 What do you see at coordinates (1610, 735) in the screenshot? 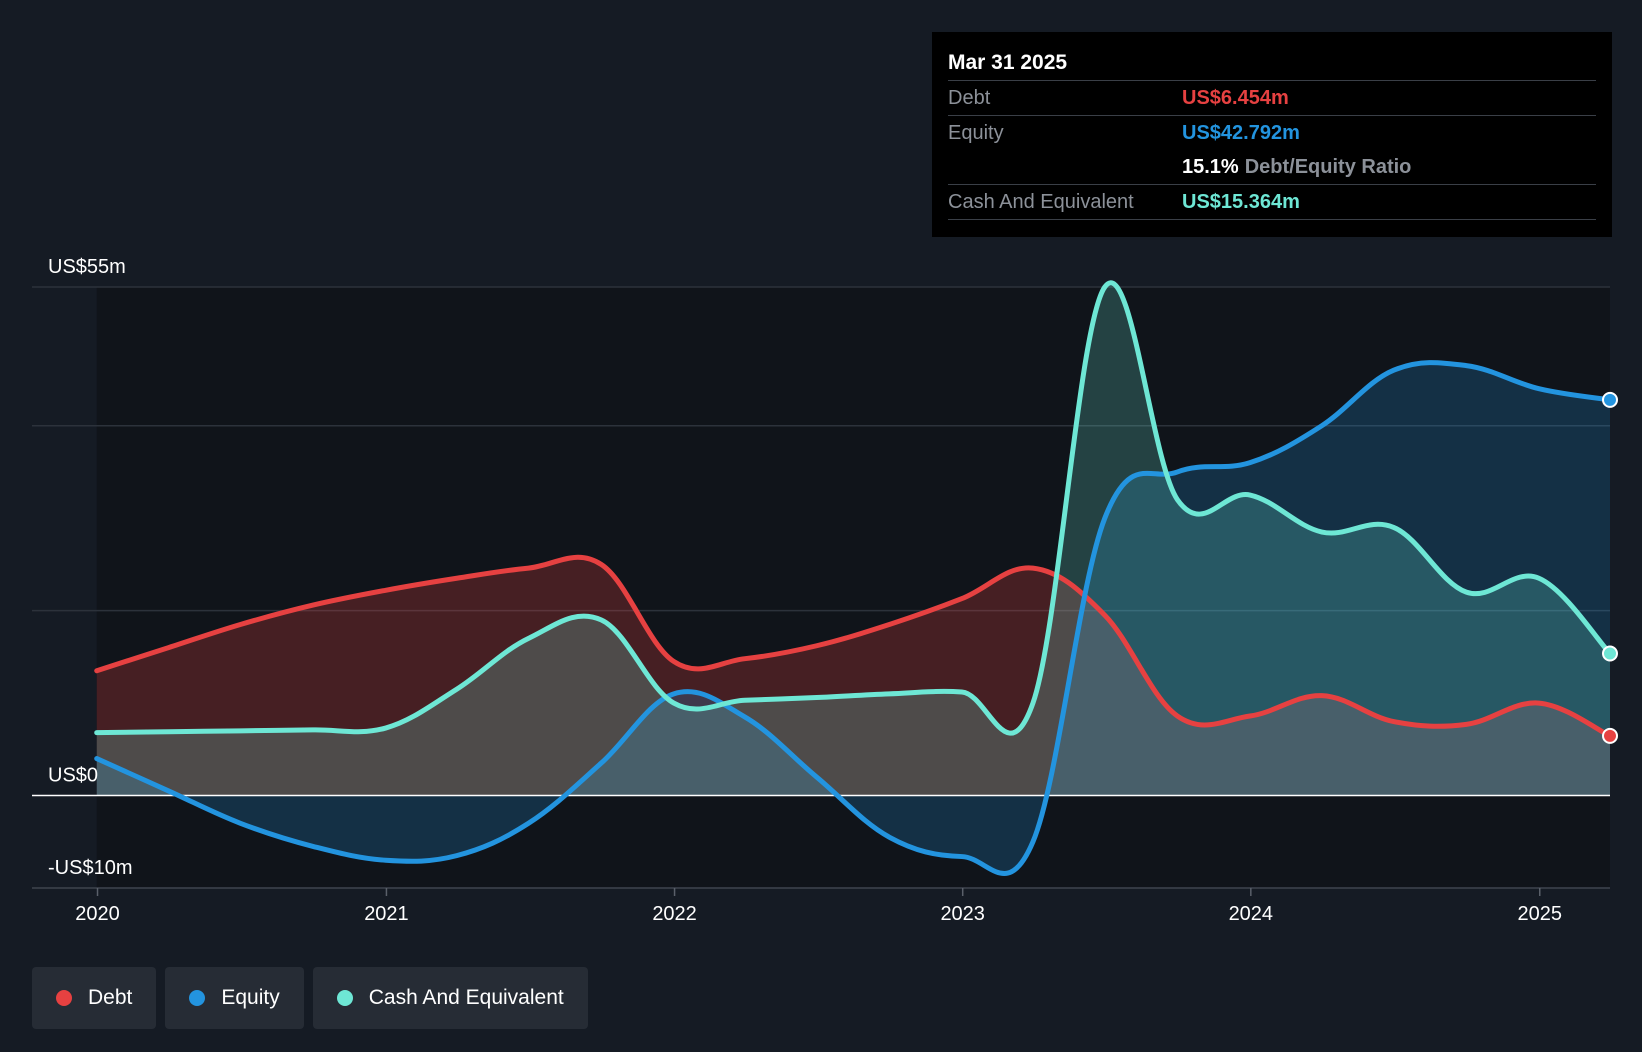
I see `debt-end-point` at bounding box center [1610, 735].